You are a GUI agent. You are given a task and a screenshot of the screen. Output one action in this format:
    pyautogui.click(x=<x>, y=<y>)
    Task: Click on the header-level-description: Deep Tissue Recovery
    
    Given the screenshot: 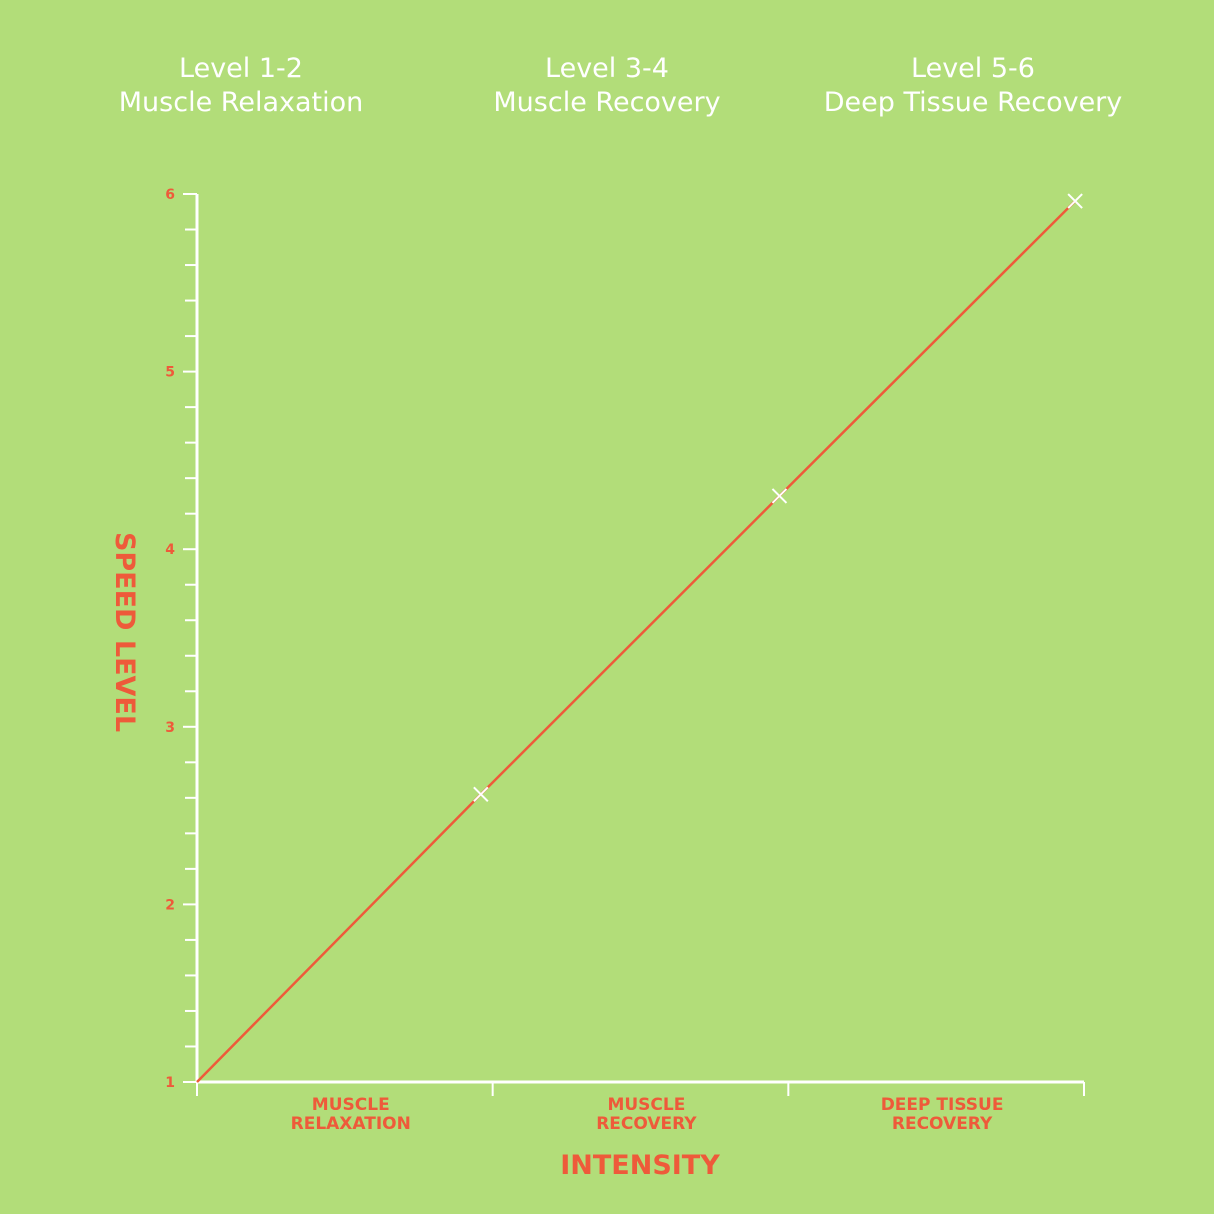 What is the action you would take?
    pyautogui.click(x=973, y=102)
    